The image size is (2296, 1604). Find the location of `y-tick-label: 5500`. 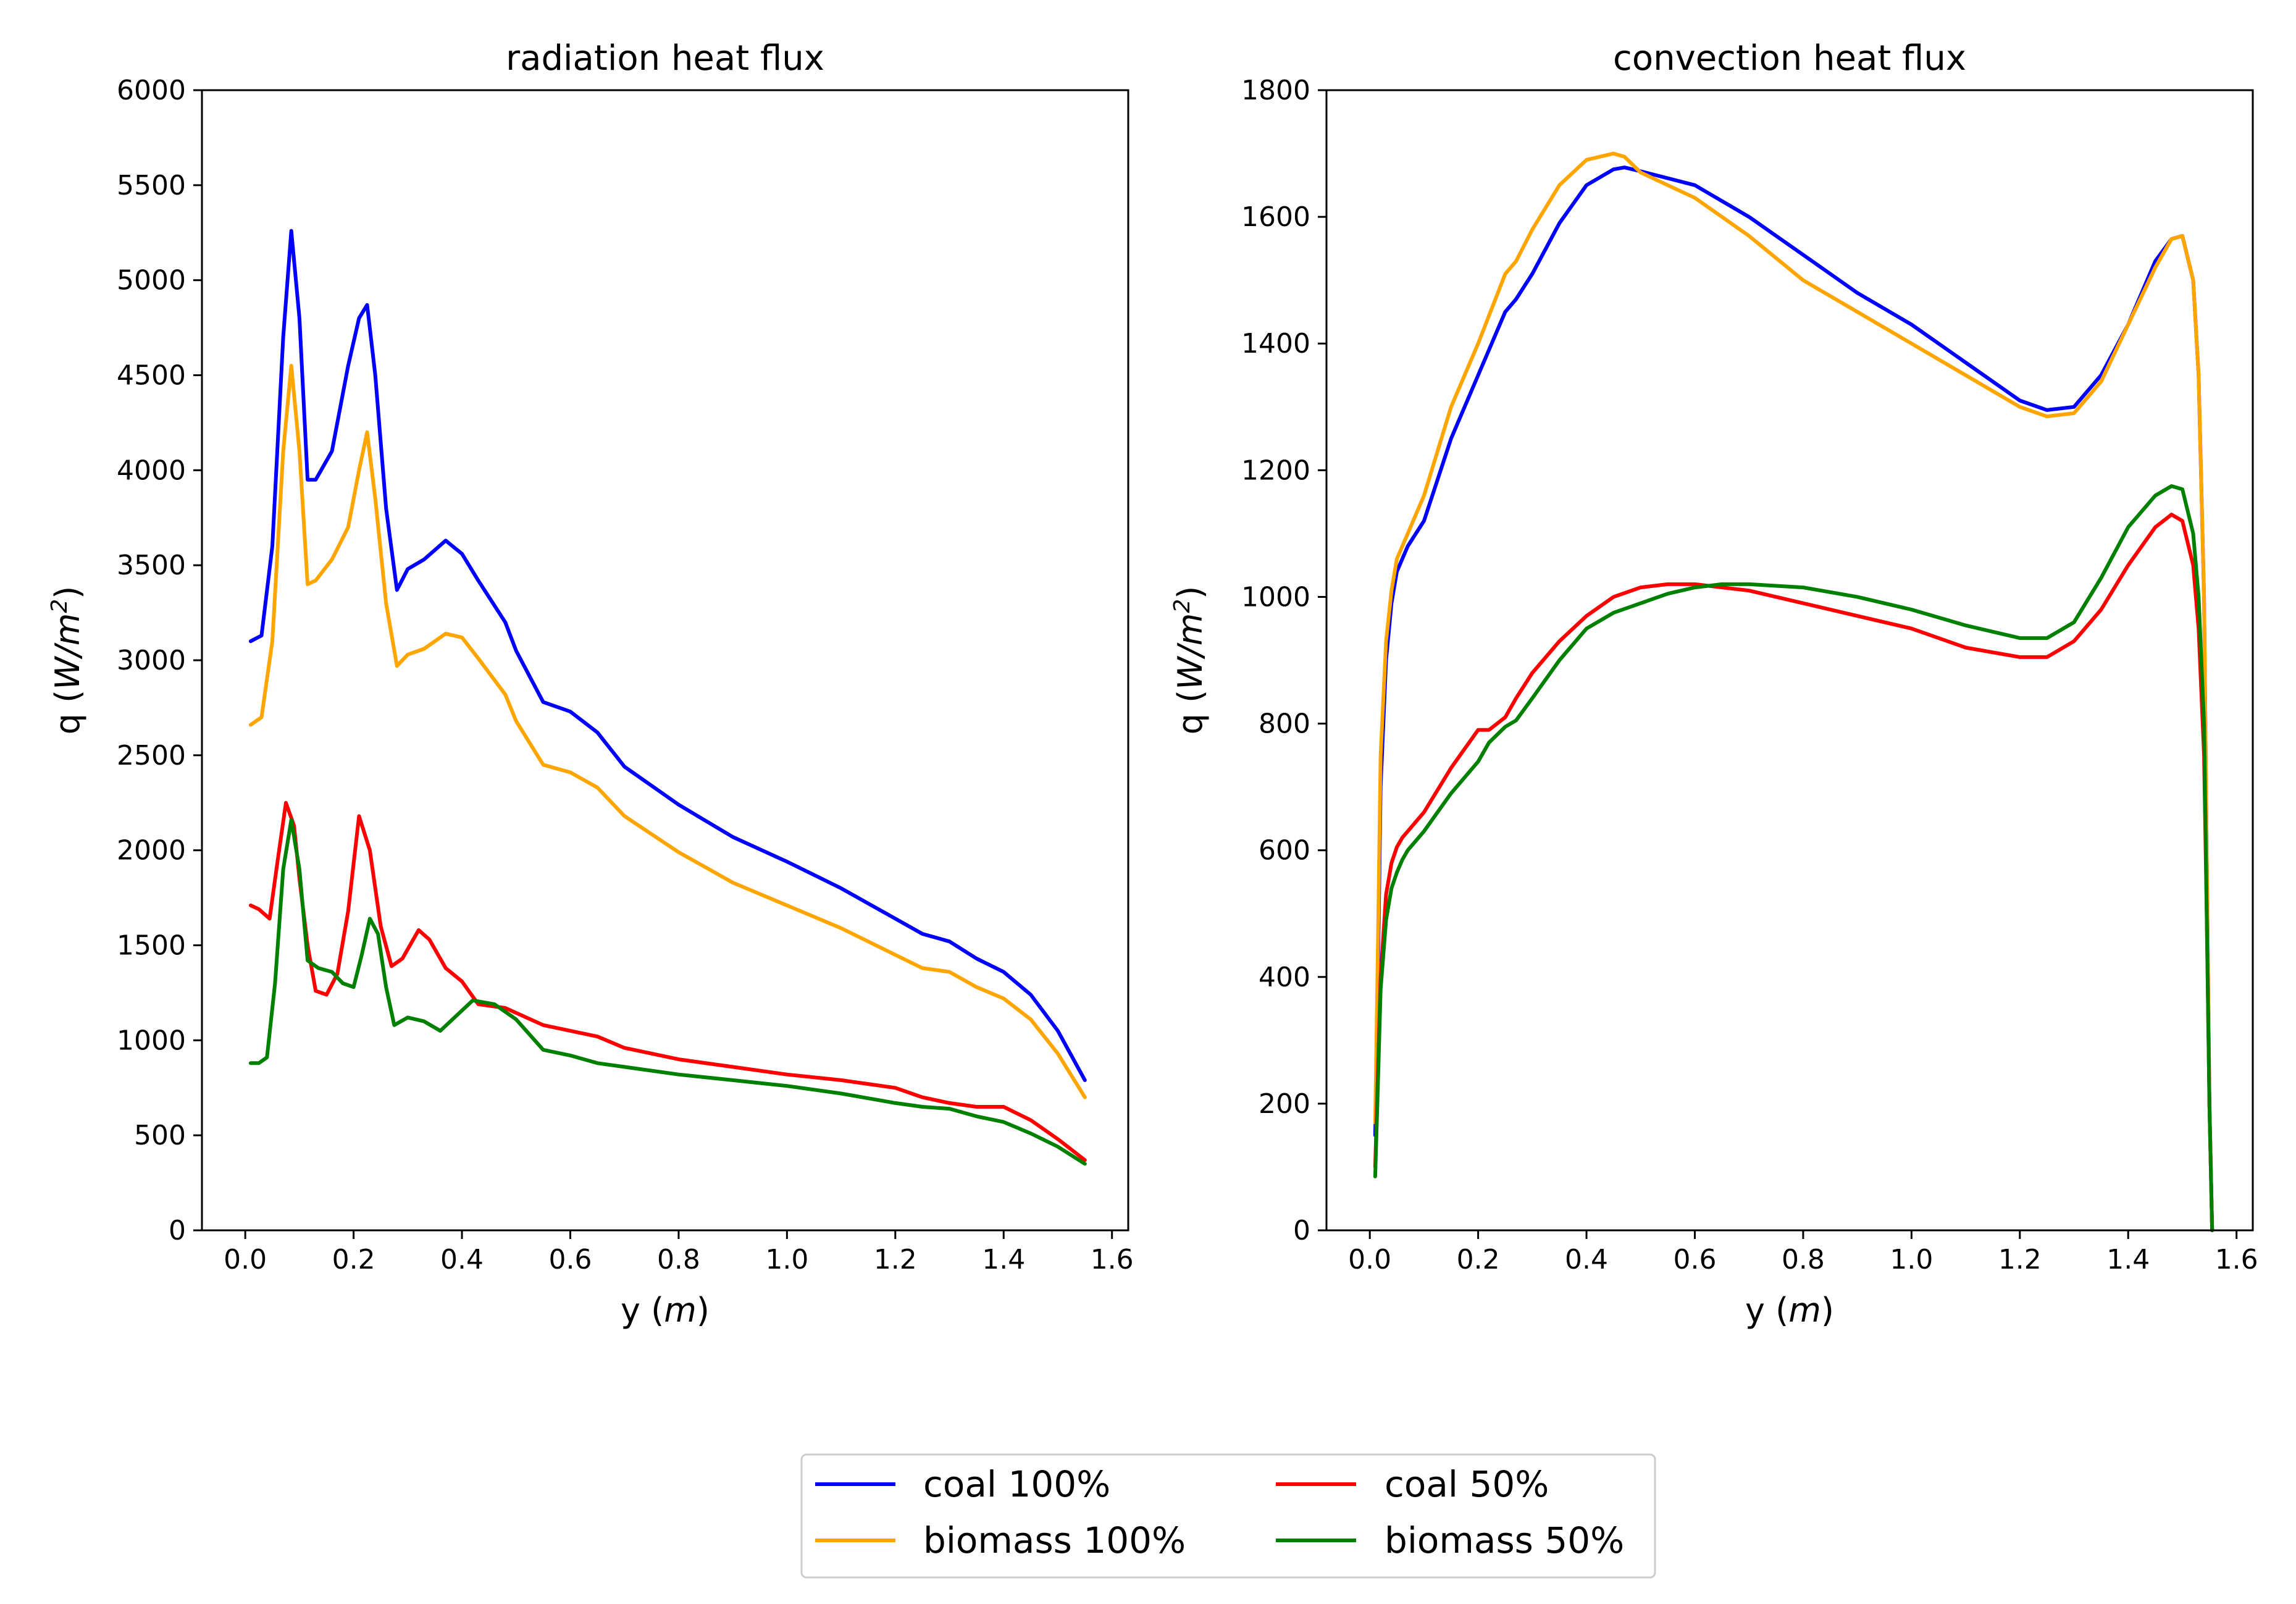

y-tick-label: 5500 is located at coordinates (151, 185).